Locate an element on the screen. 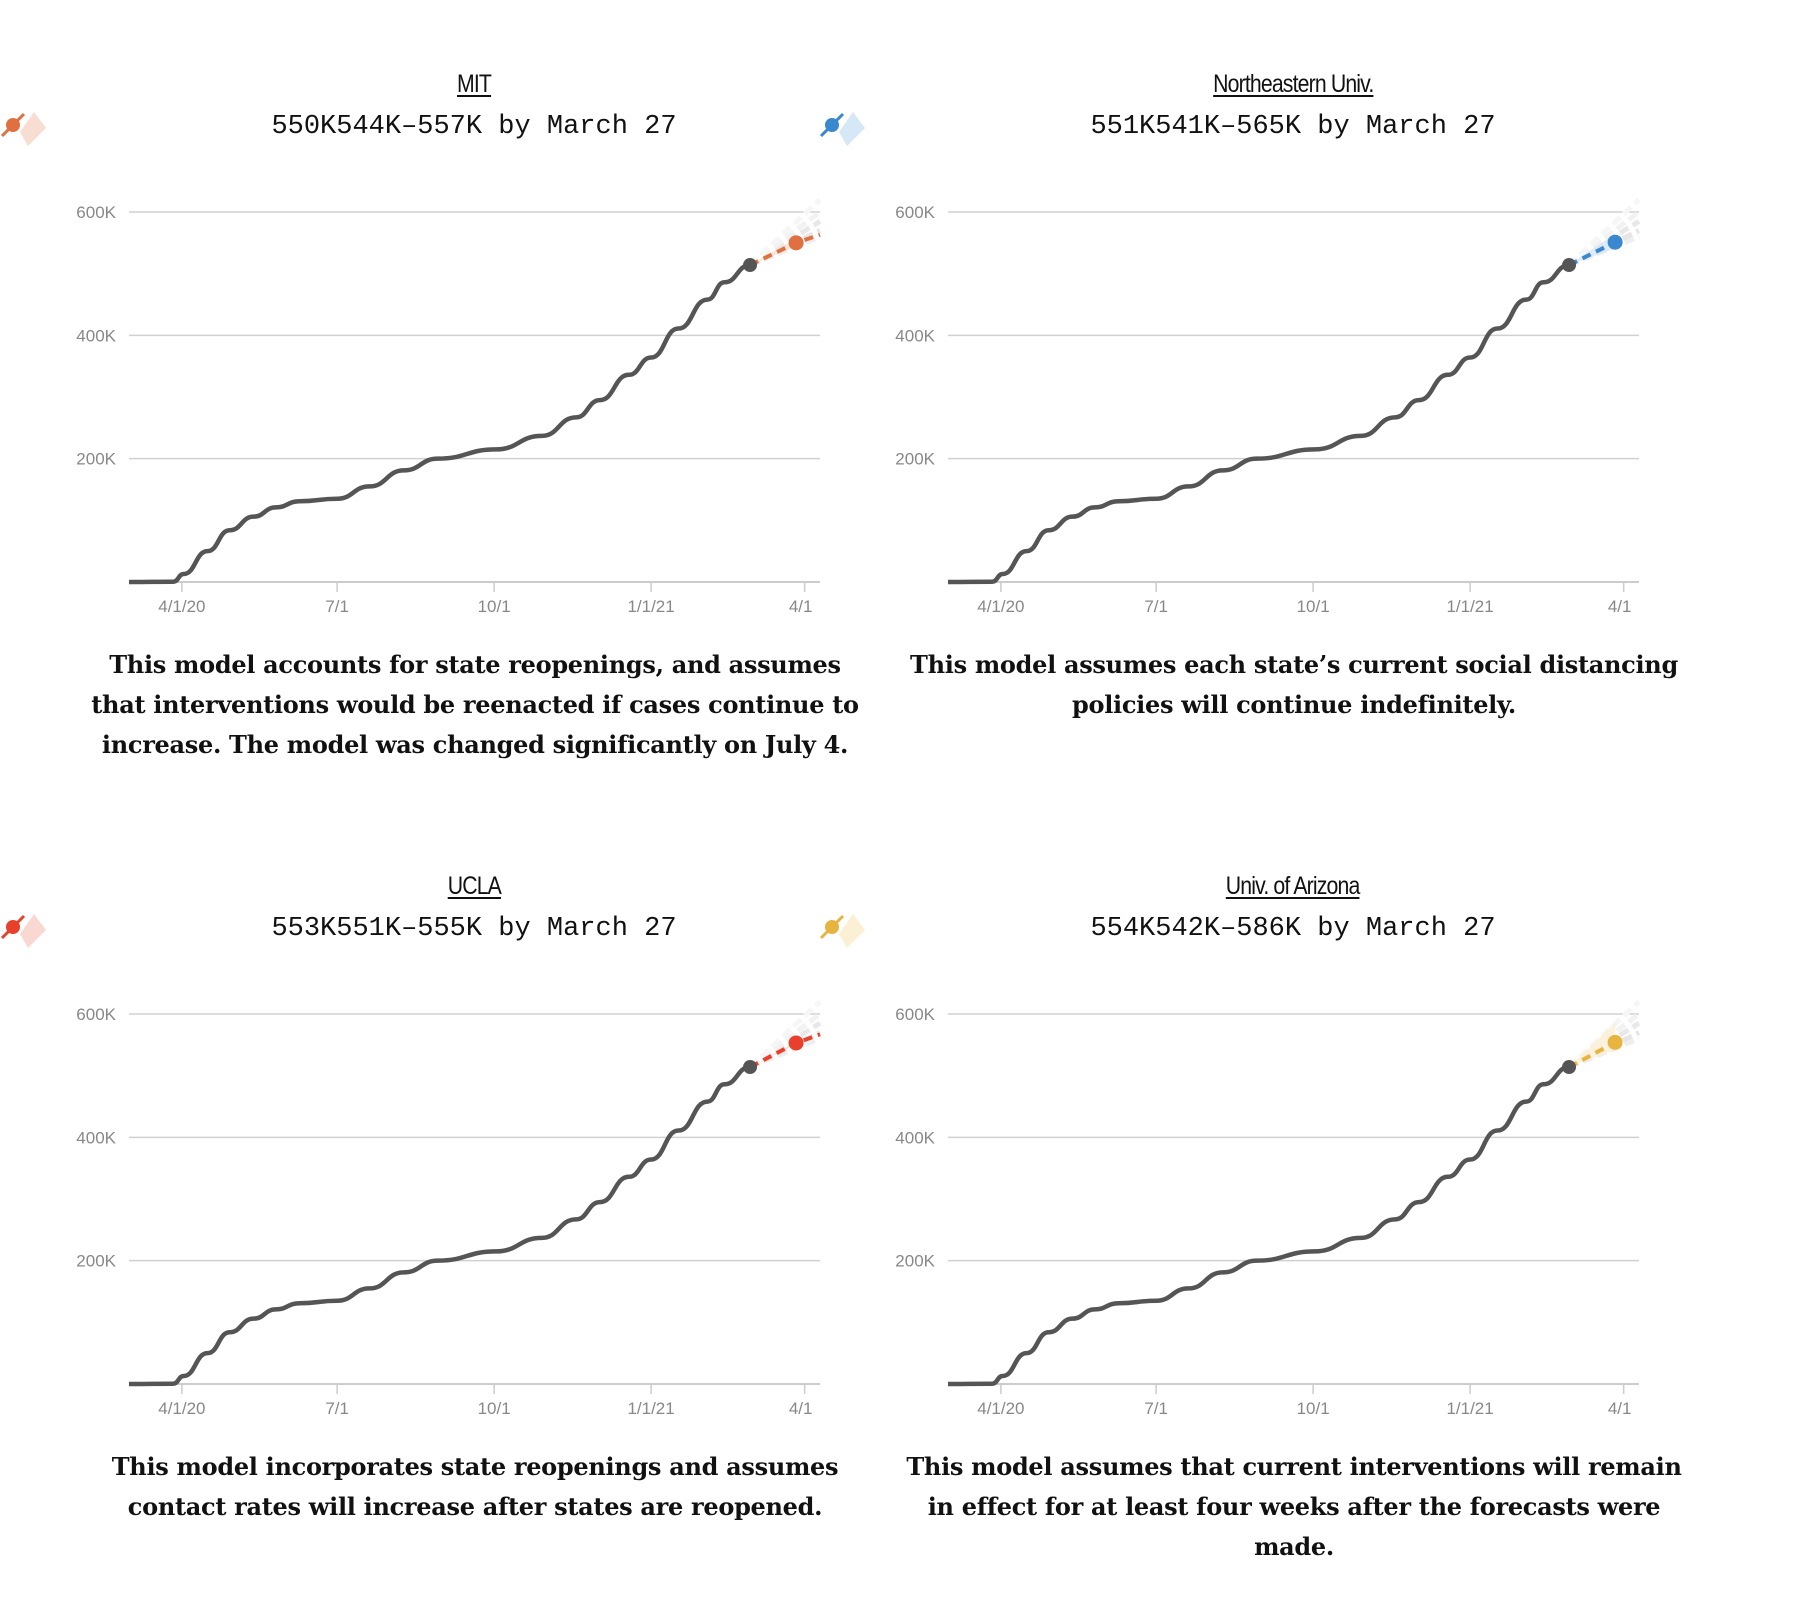 This screenshot has width=1808, height=1602. model-title-link: Northeastern Univ. is located at coordinates (1293, 84).